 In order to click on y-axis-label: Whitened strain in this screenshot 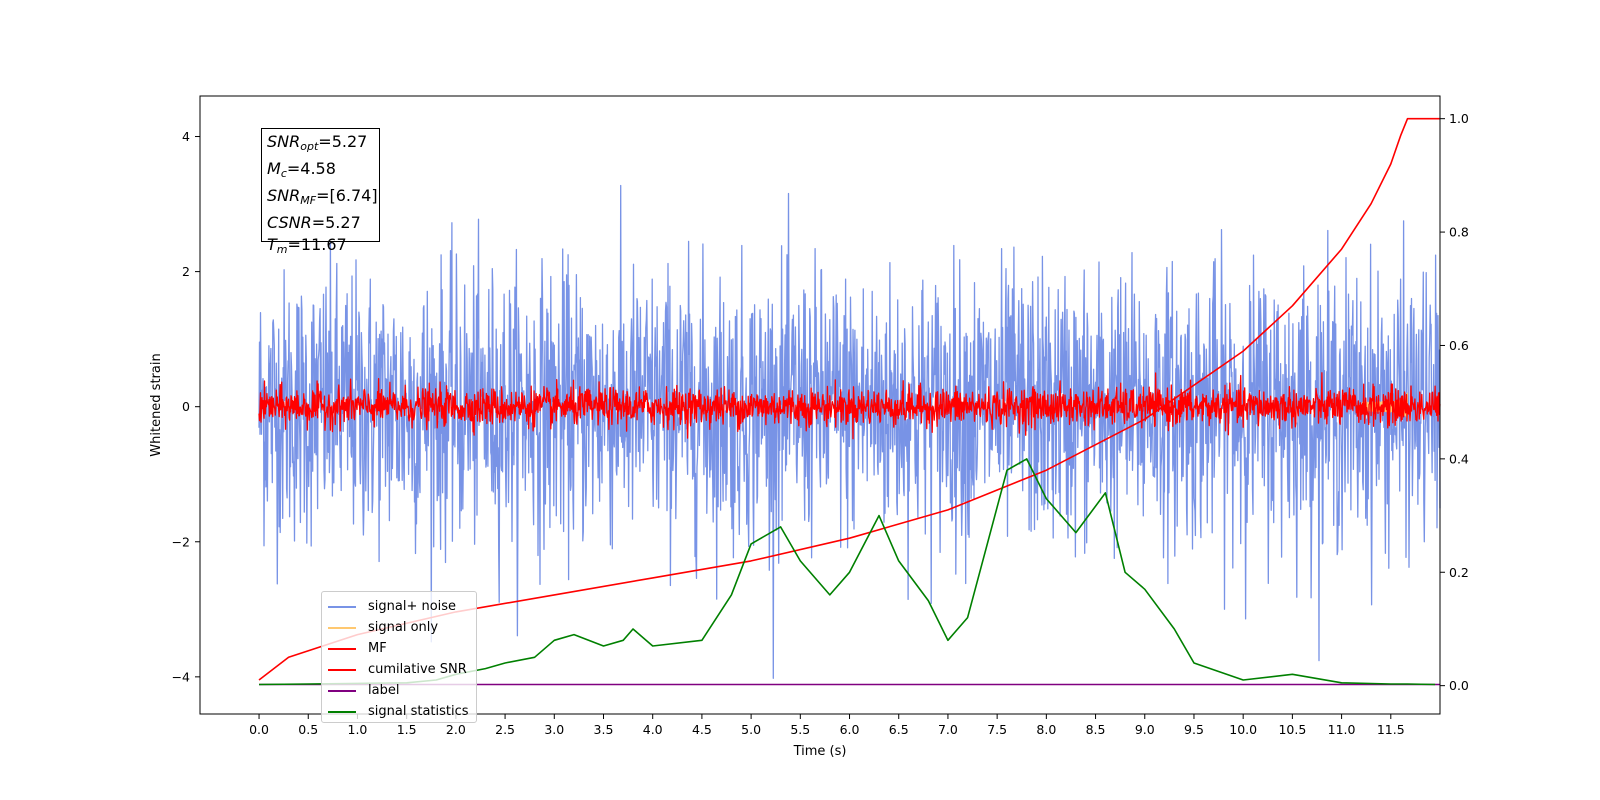, I will do `click(156, 404)`.